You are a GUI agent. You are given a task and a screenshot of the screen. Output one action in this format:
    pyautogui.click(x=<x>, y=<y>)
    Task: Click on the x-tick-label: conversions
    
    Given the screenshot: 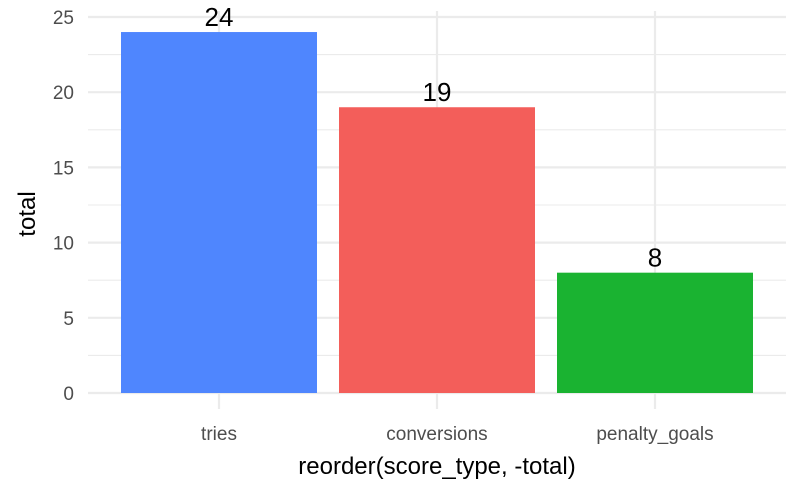 What is the action you would take?
    pyautogui.click(x=436, y=434)
    